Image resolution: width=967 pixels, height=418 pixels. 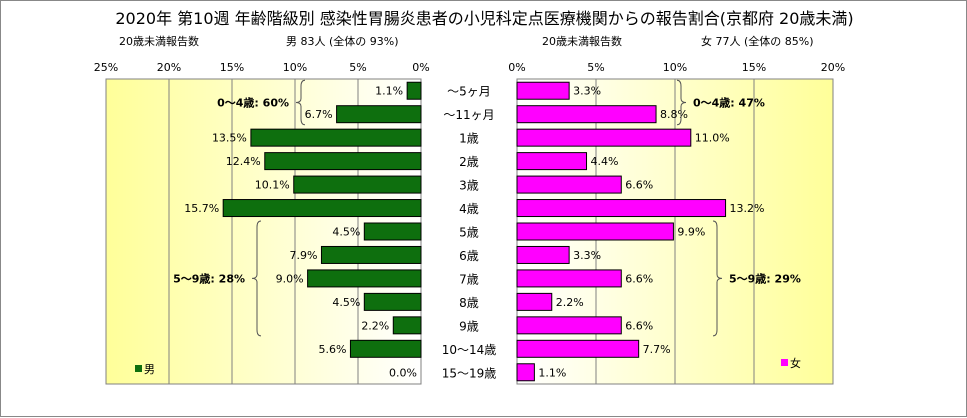 What do you see at coordinates (304, 255) in the screenshot?
I see `male-value-label: 7.9%` at bounding box center [304, 255].